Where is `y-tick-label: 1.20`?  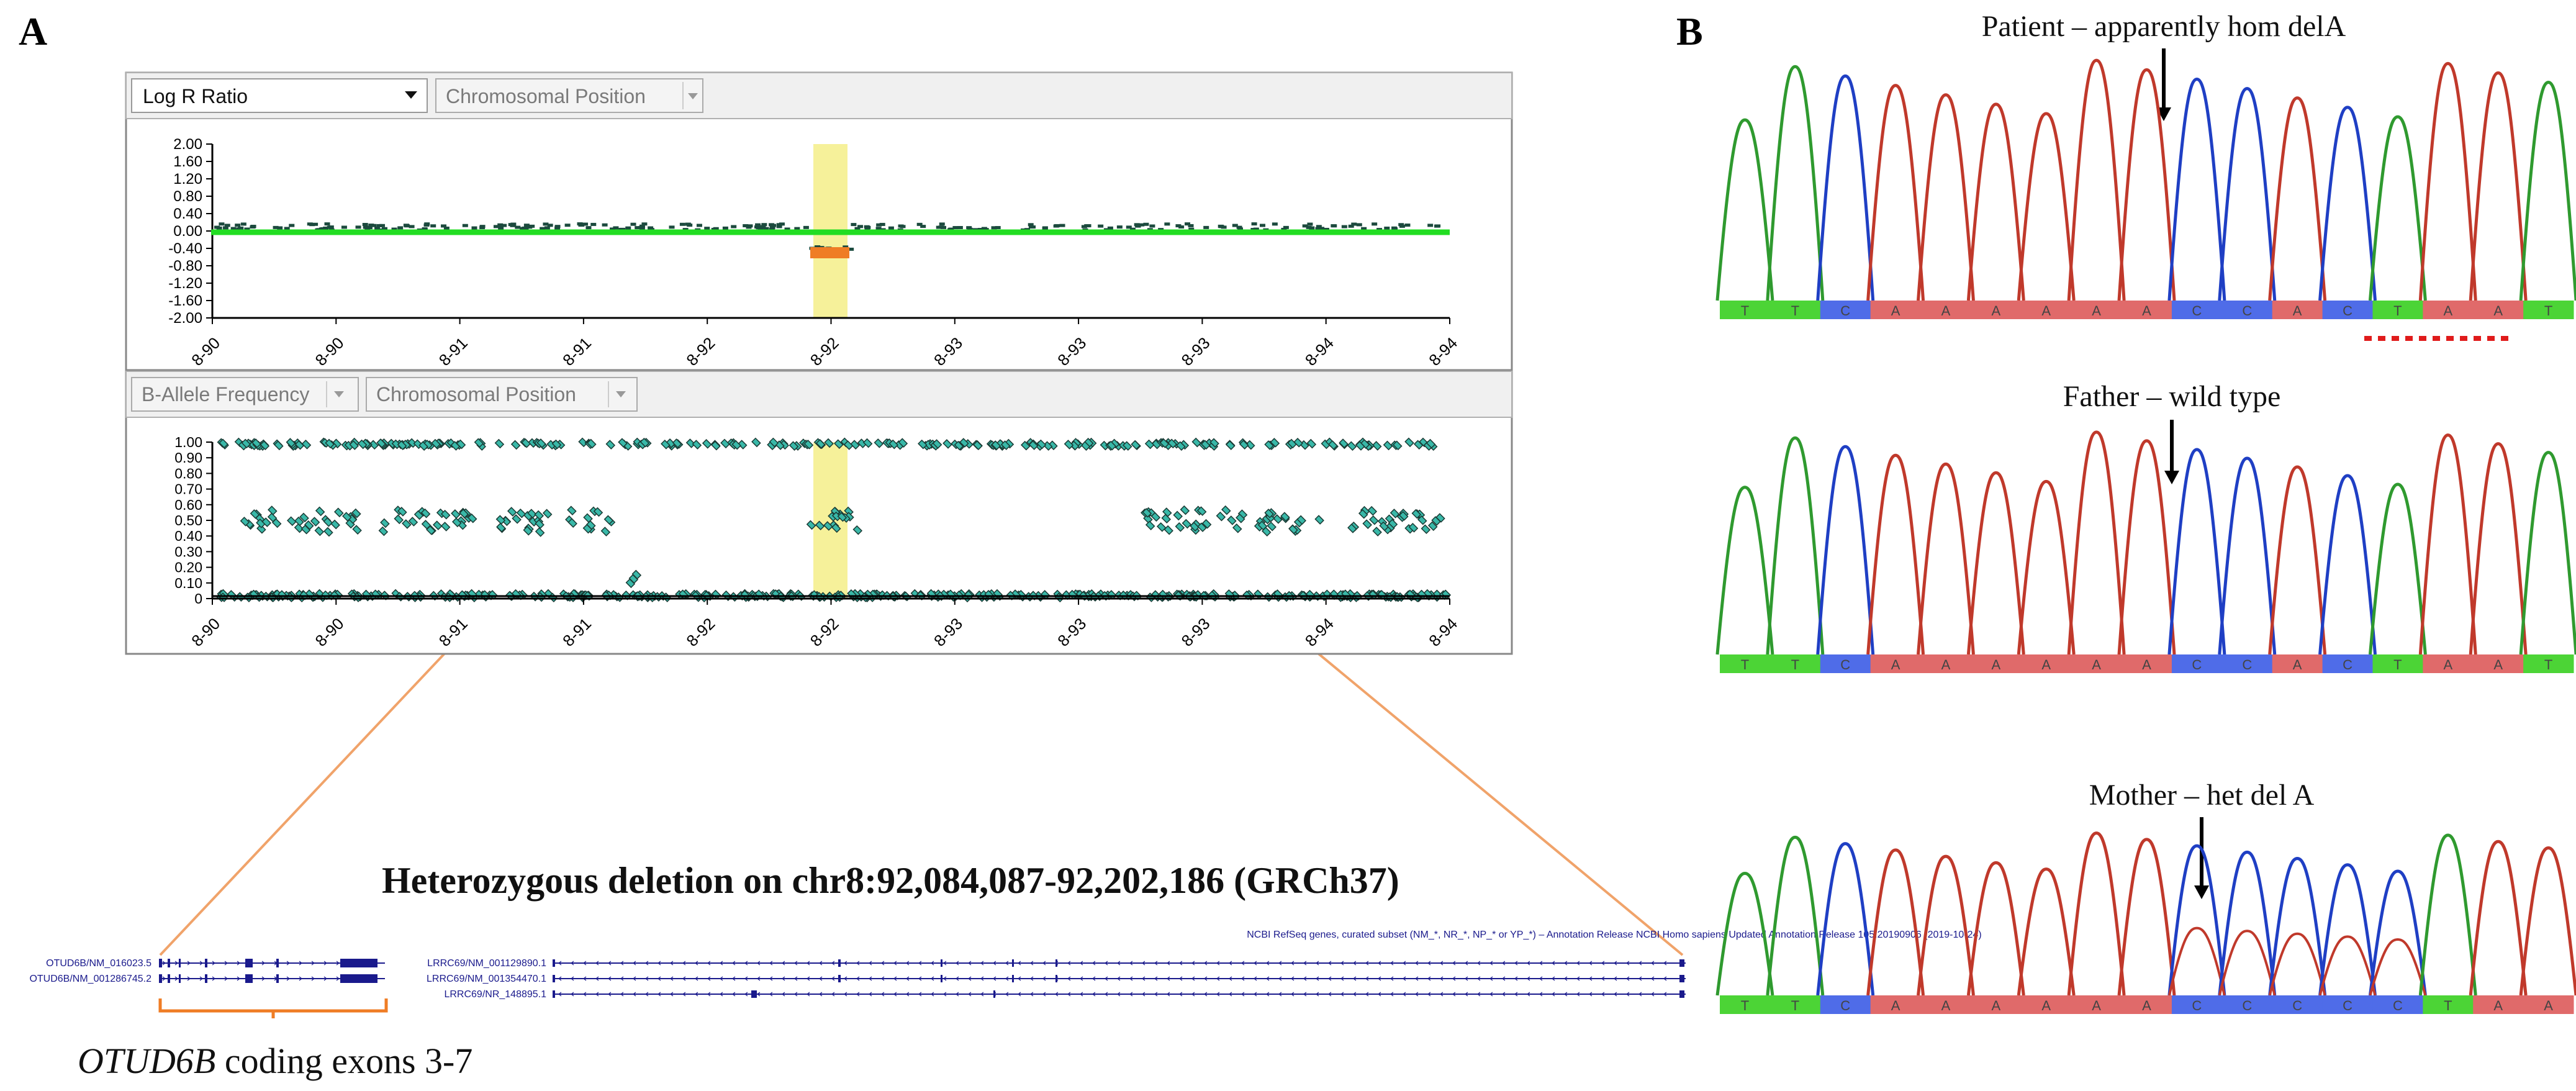 y-tick-label: 1.20 is located at coordinates (187, 179).